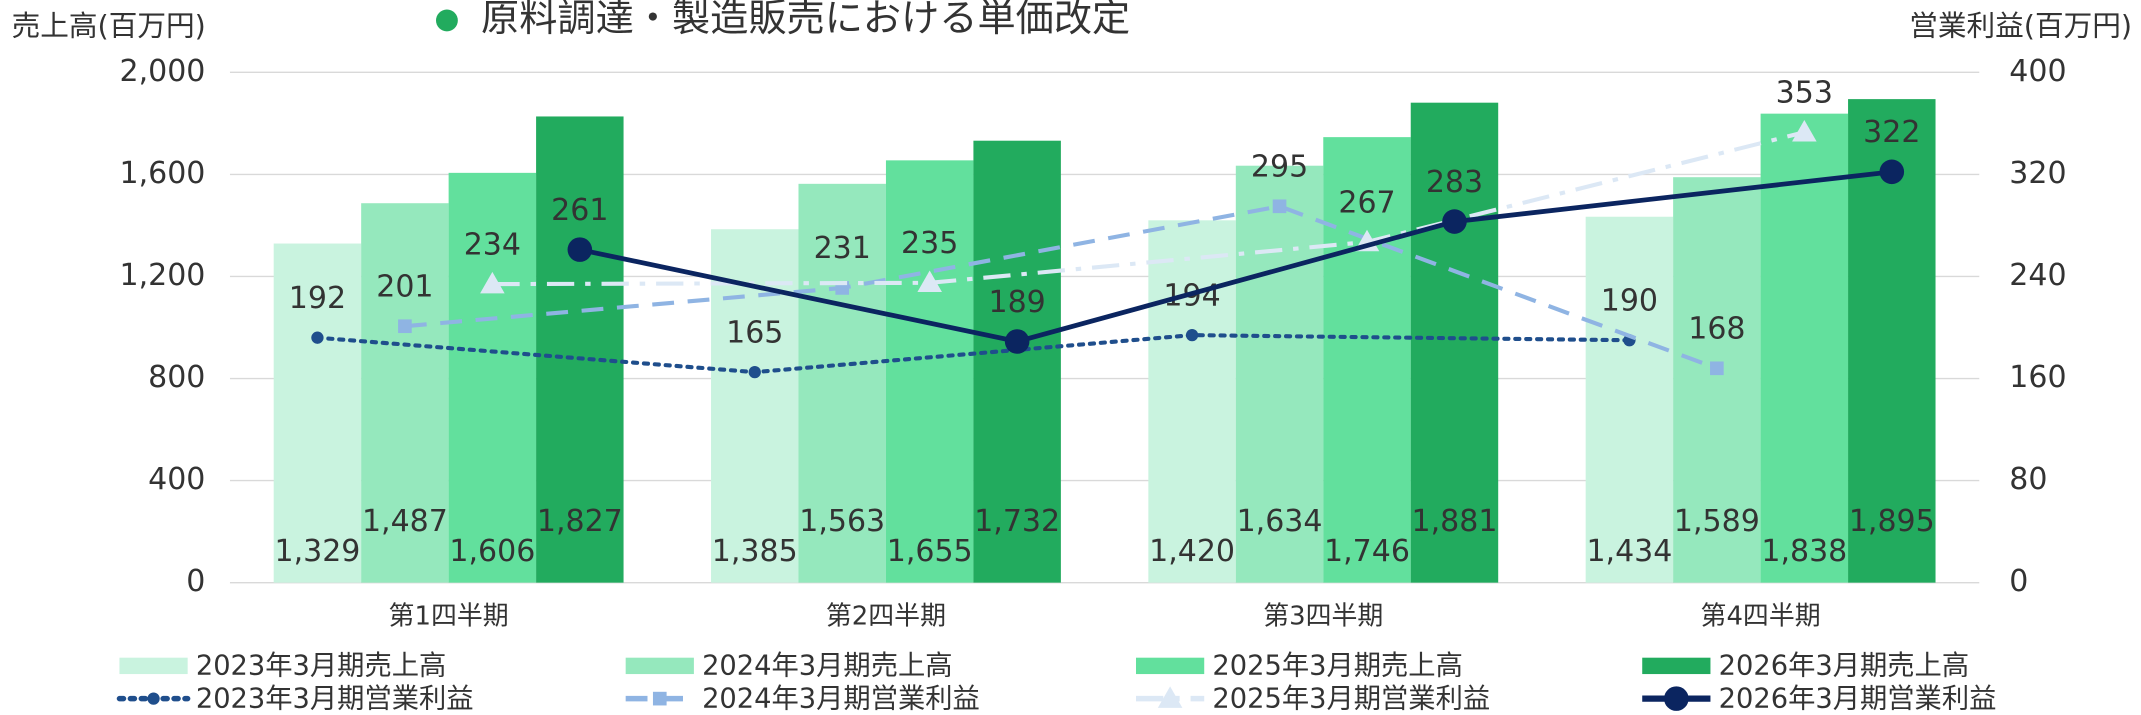 This screenshot has height=715, width=2141. What do you see at coordinates (1455, 521) in the screenshot?
I see `bar-value-label: 1,881` at bounding box center [1455, 521].